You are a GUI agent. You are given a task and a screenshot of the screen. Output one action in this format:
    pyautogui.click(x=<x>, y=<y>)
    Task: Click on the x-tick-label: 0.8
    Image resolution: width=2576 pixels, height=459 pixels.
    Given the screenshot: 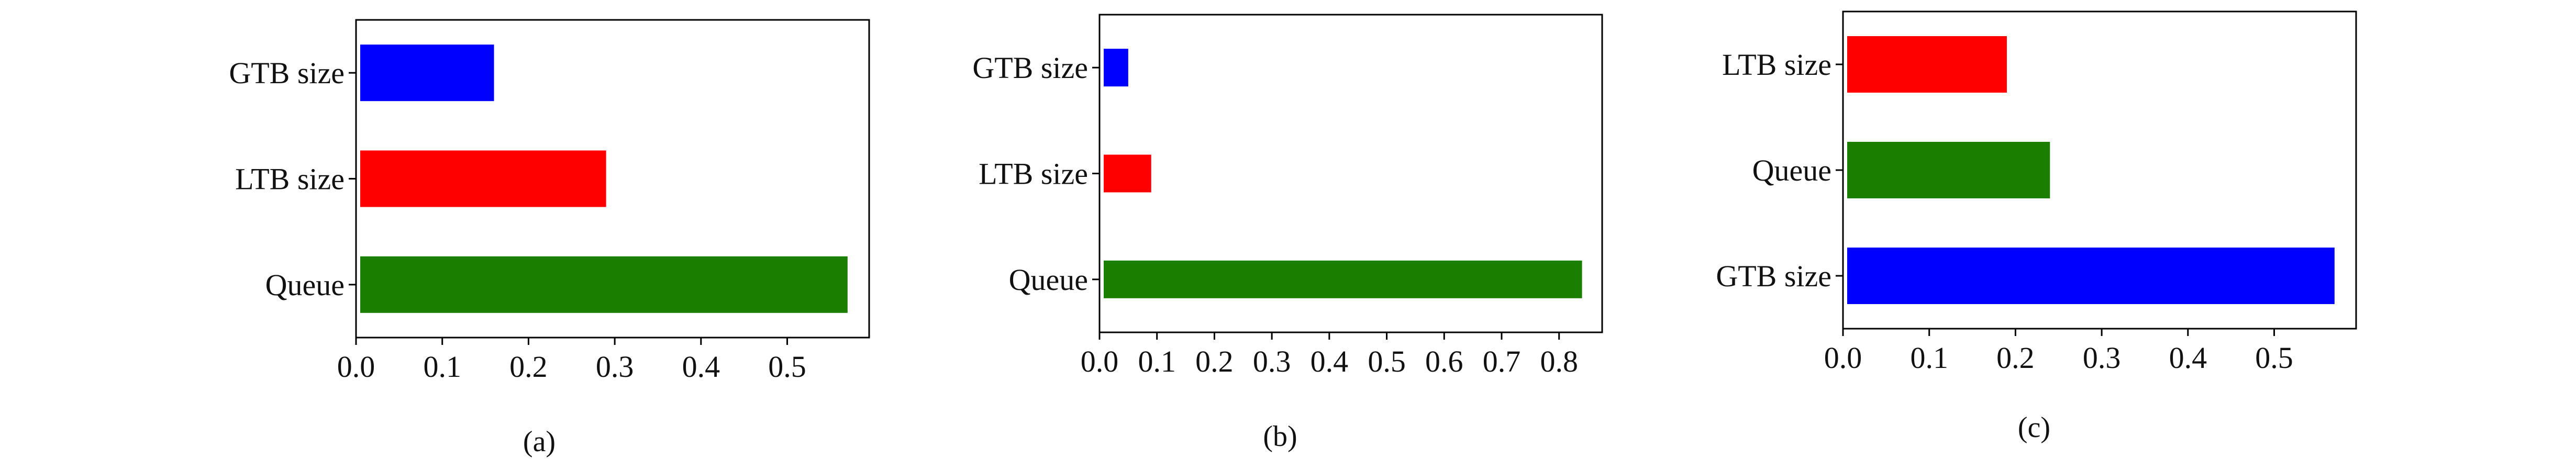 What is the action you would take?
    pyautogui.click(x=1559, y=361)
    